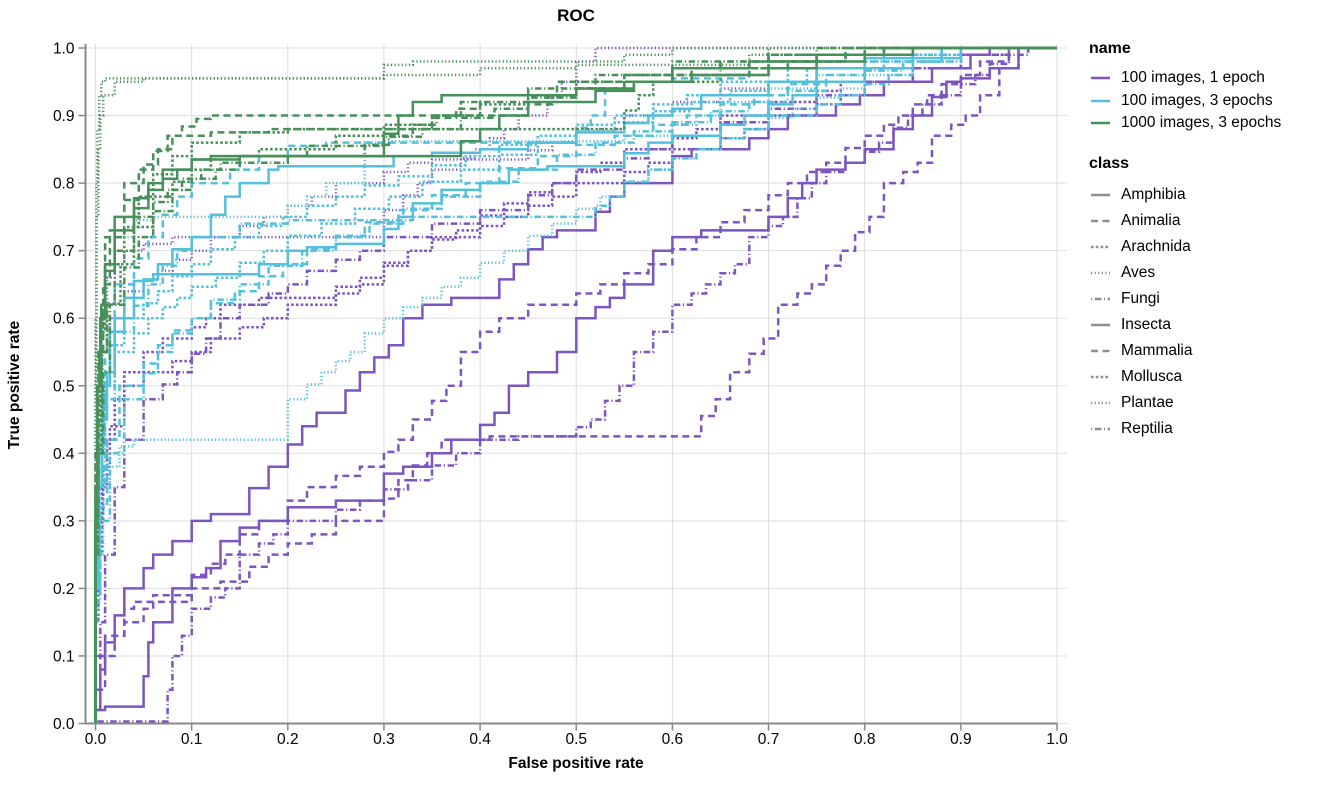  I want to click on legend-item-name-label: 1000 images, 3 epochs, so click(1201, 123).